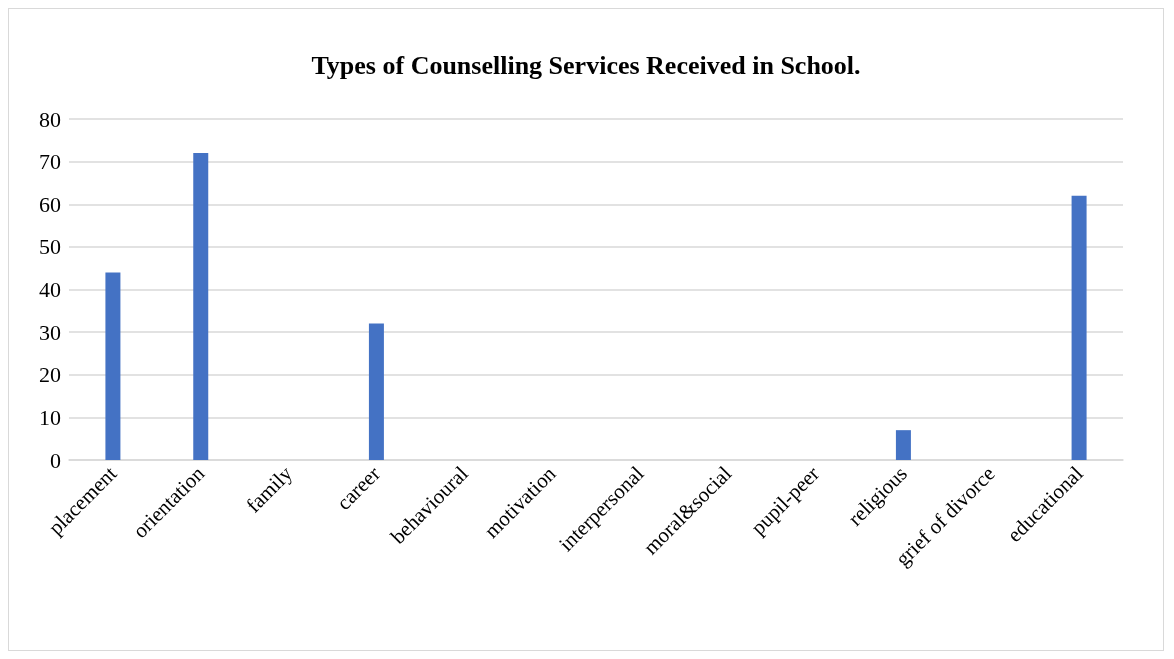 Image resolution: width=1174 pixels, height=659 pixels. Describe the element at coordinates (586, 65) in the screenshot. I see `chart-title: Types of Counselling Services Received in School.` at that location.